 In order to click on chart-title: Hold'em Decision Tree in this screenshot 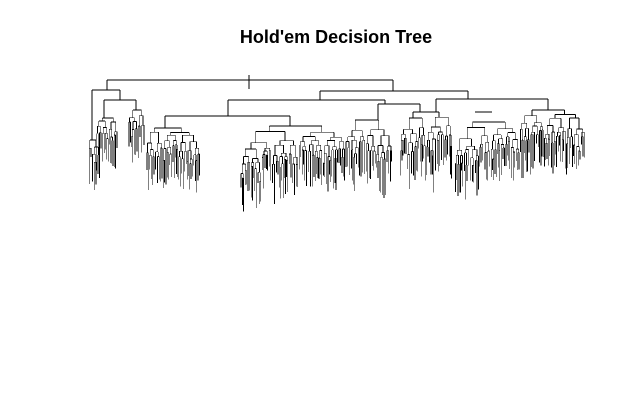, I will do `click(336, 37)`.